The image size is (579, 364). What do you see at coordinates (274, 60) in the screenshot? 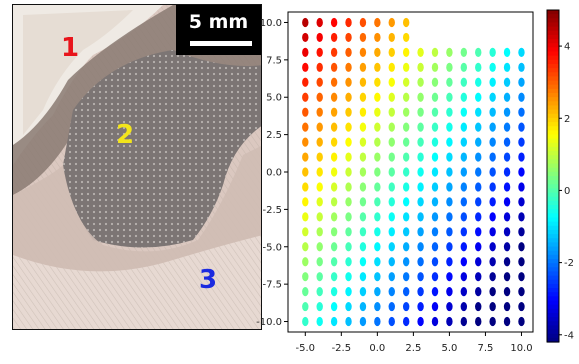
I see `y-tick-label: 7.5` at bounding box center [274, 60].